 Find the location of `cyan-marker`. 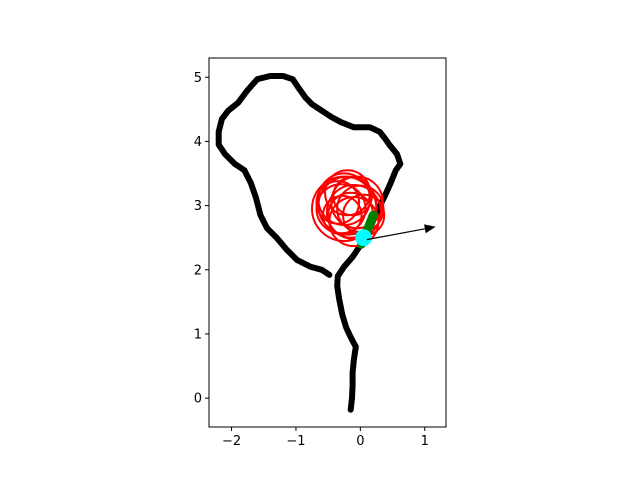

cyan-marker is located at coordinates (363, 238).